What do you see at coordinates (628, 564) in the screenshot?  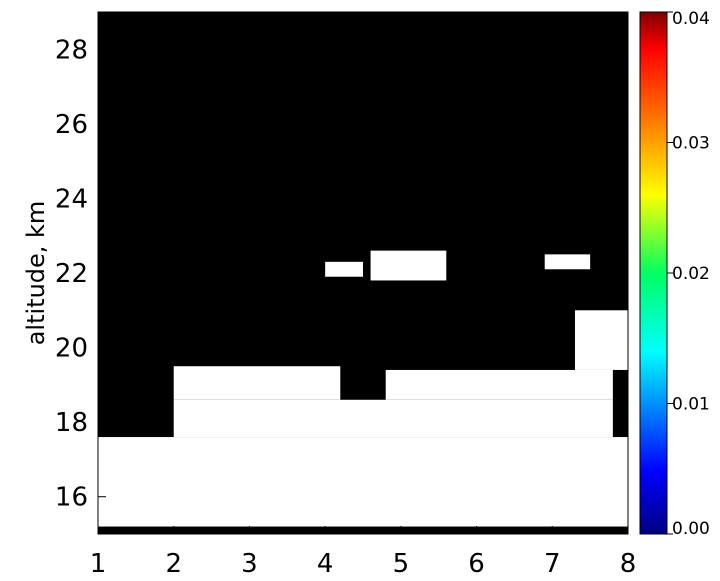 I see `x-tick-label: 8` at bounding box center [628, 564].